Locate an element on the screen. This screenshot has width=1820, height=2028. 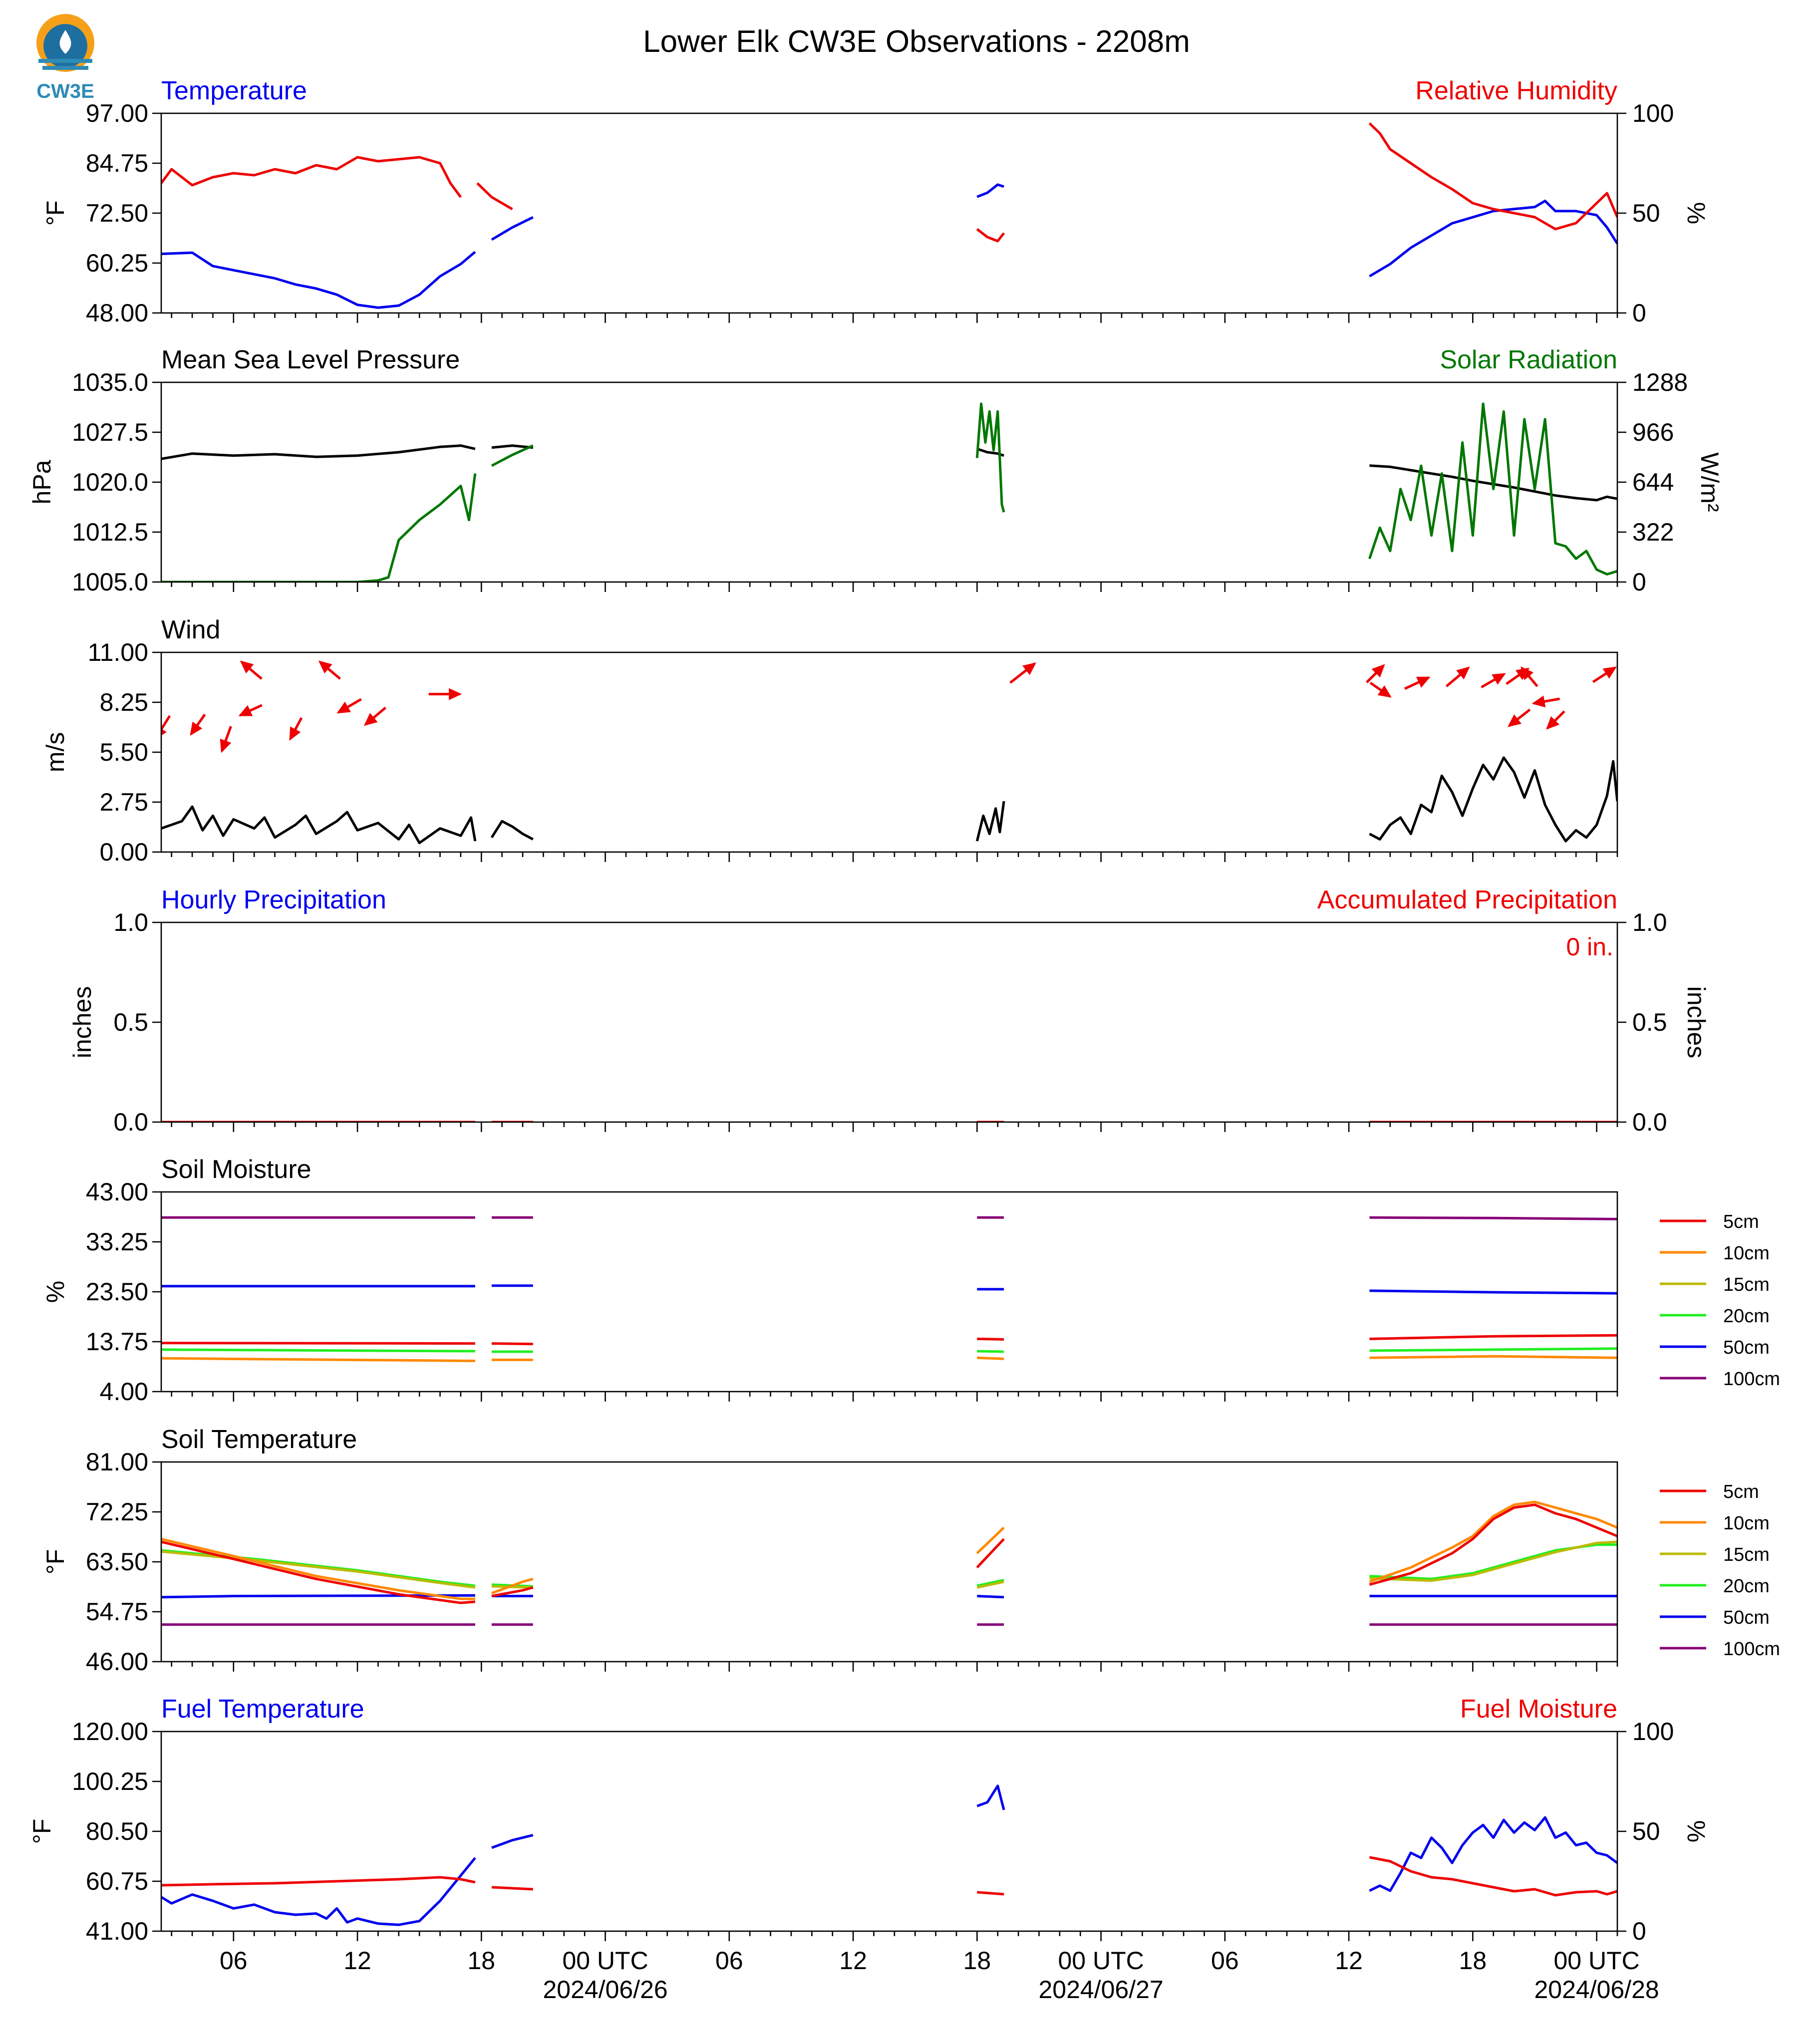
y-tick-label: 120.00 is located at coordinates (110, 1731).